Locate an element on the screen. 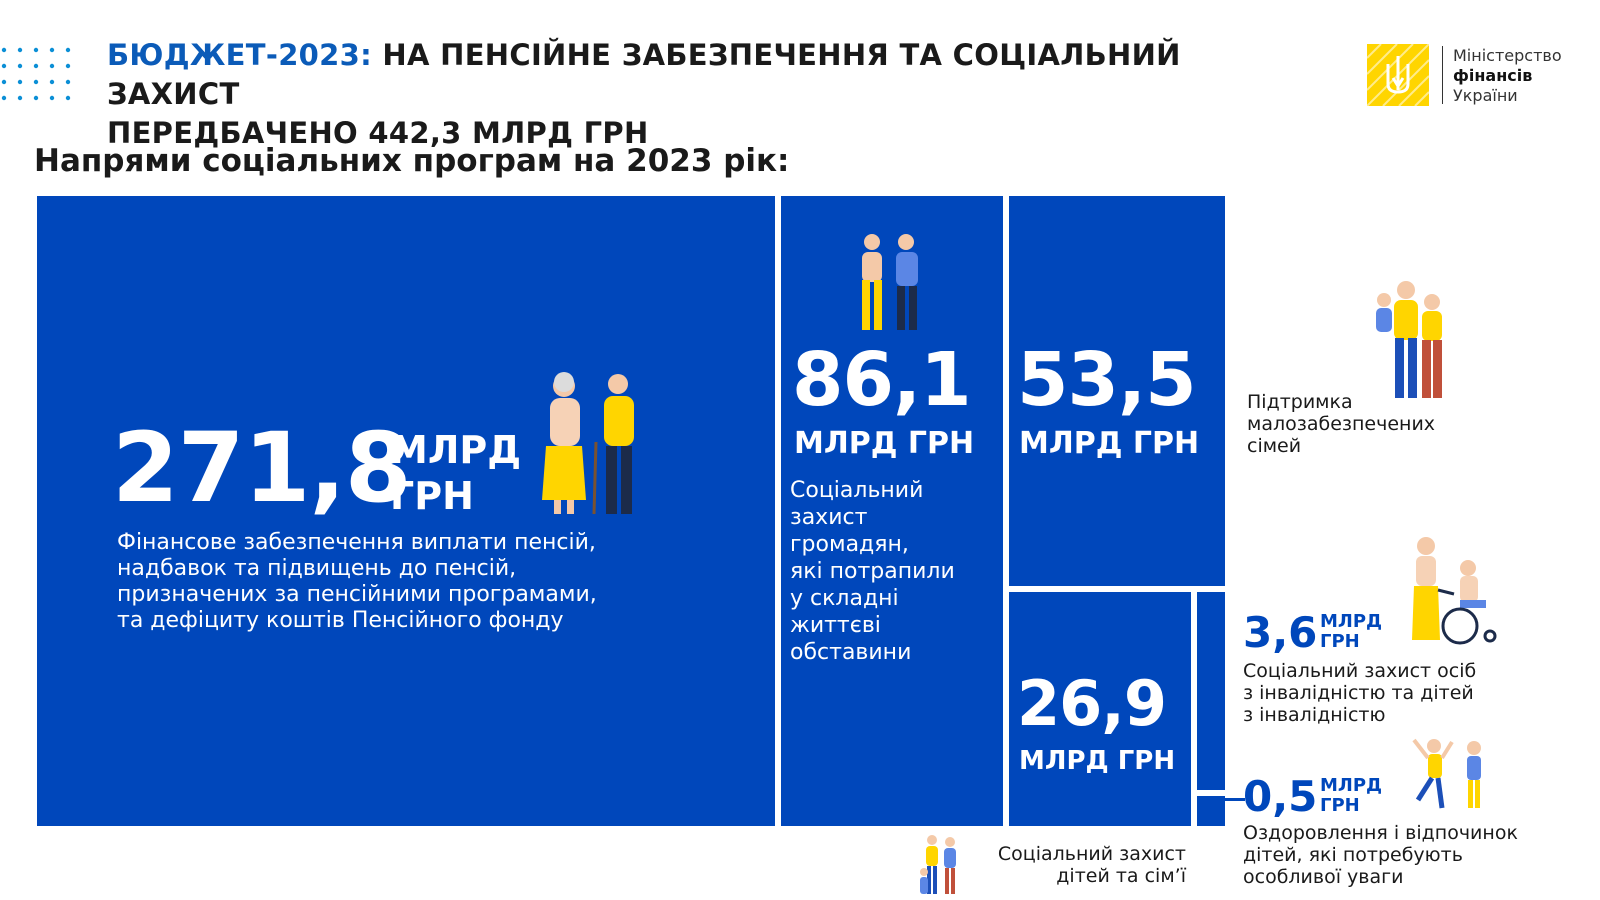 The image size is (1600, 900). trident-emblem-icon is located at coordinates (1398, 75).